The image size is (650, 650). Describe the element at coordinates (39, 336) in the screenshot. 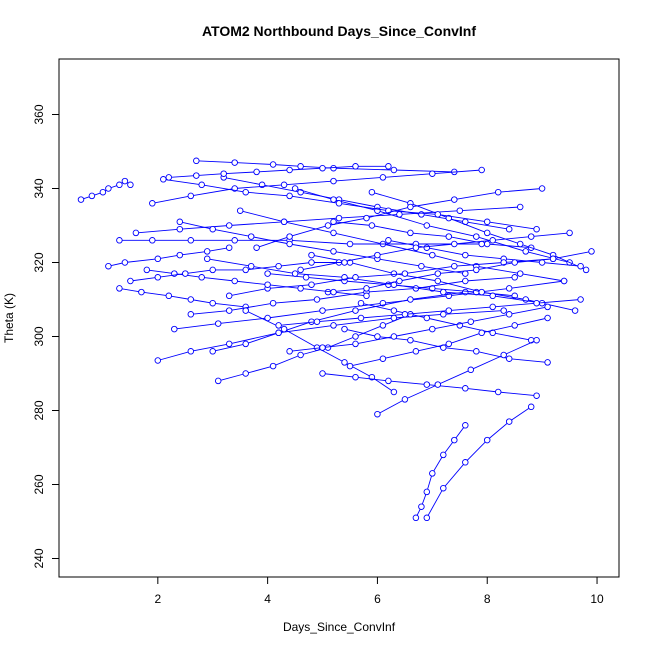

I see `y-tick-label-300: 300` at that location.